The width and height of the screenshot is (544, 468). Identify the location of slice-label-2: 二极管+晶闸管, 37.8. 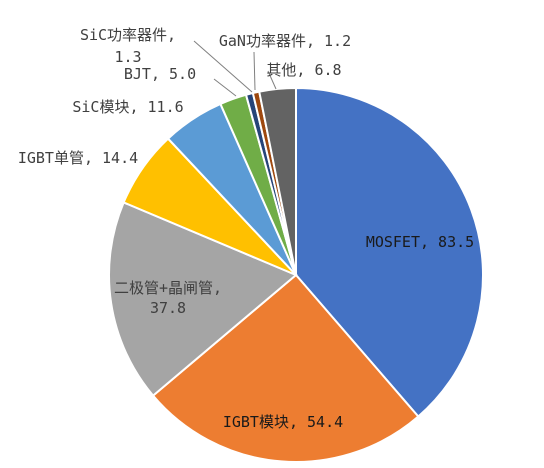
(168, 298).